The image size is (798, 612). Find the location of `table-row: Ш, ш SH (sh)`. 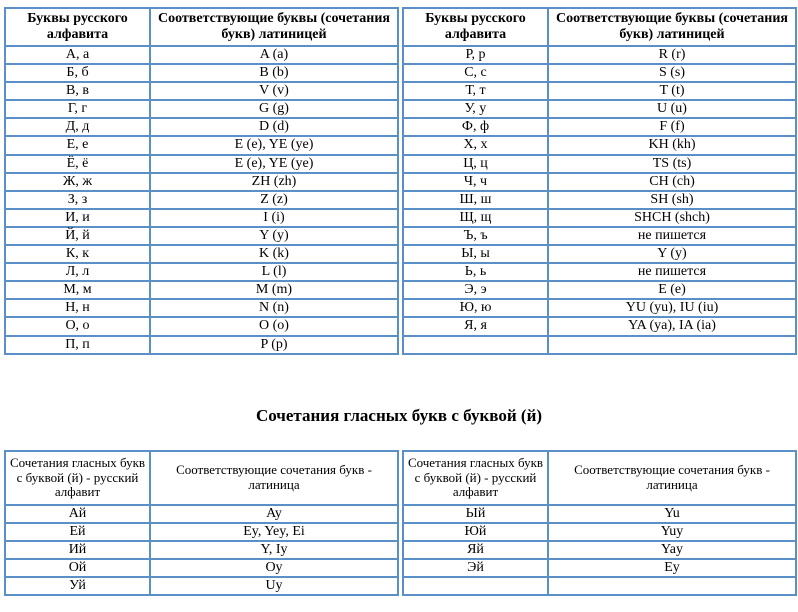

table-row: Ш, ш SH (sh) is located at coordinates (599, 199).